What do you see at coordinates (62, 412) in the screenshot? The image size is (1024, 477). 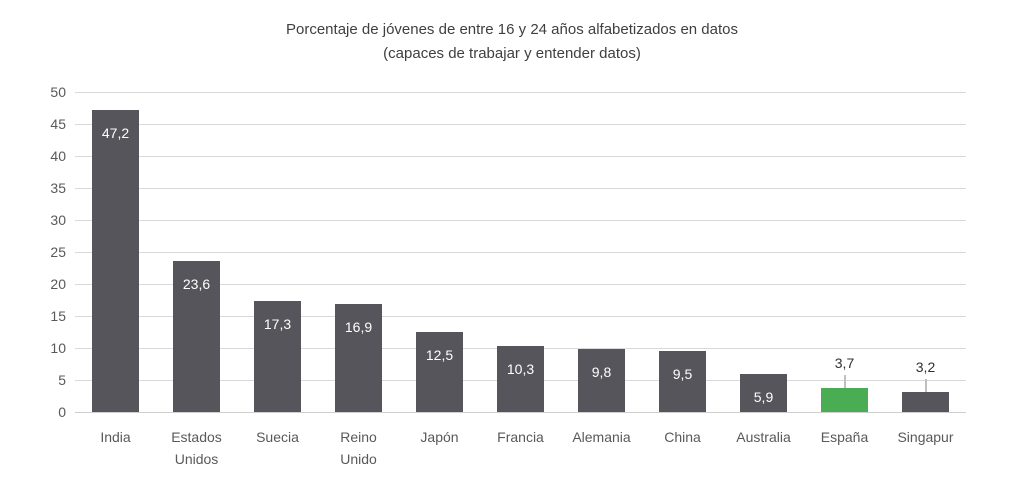 I see `y-axis-tick-label-0: 0` at bounding box center [62, 412].